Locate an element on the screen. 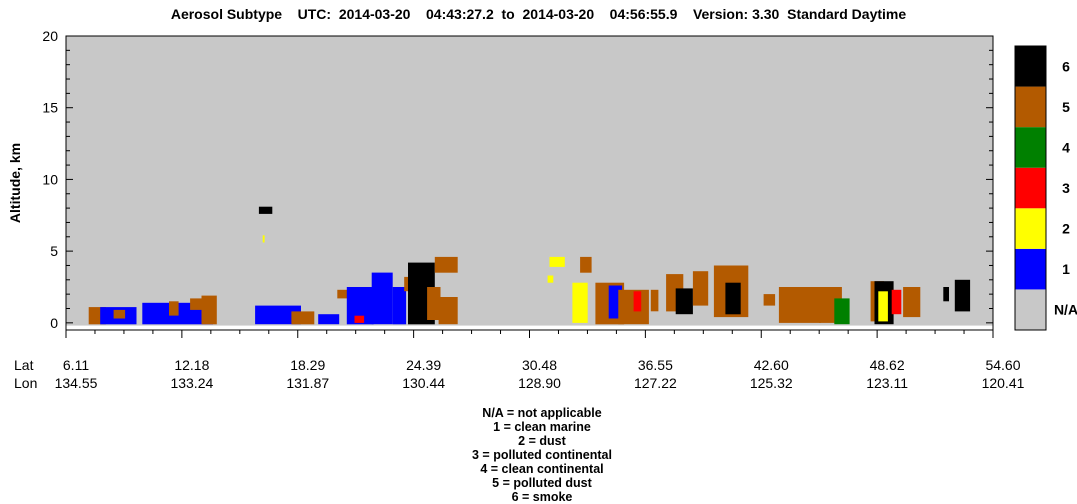  x-tick-label-lon: 128.90 is located at coordinates (539, 383).